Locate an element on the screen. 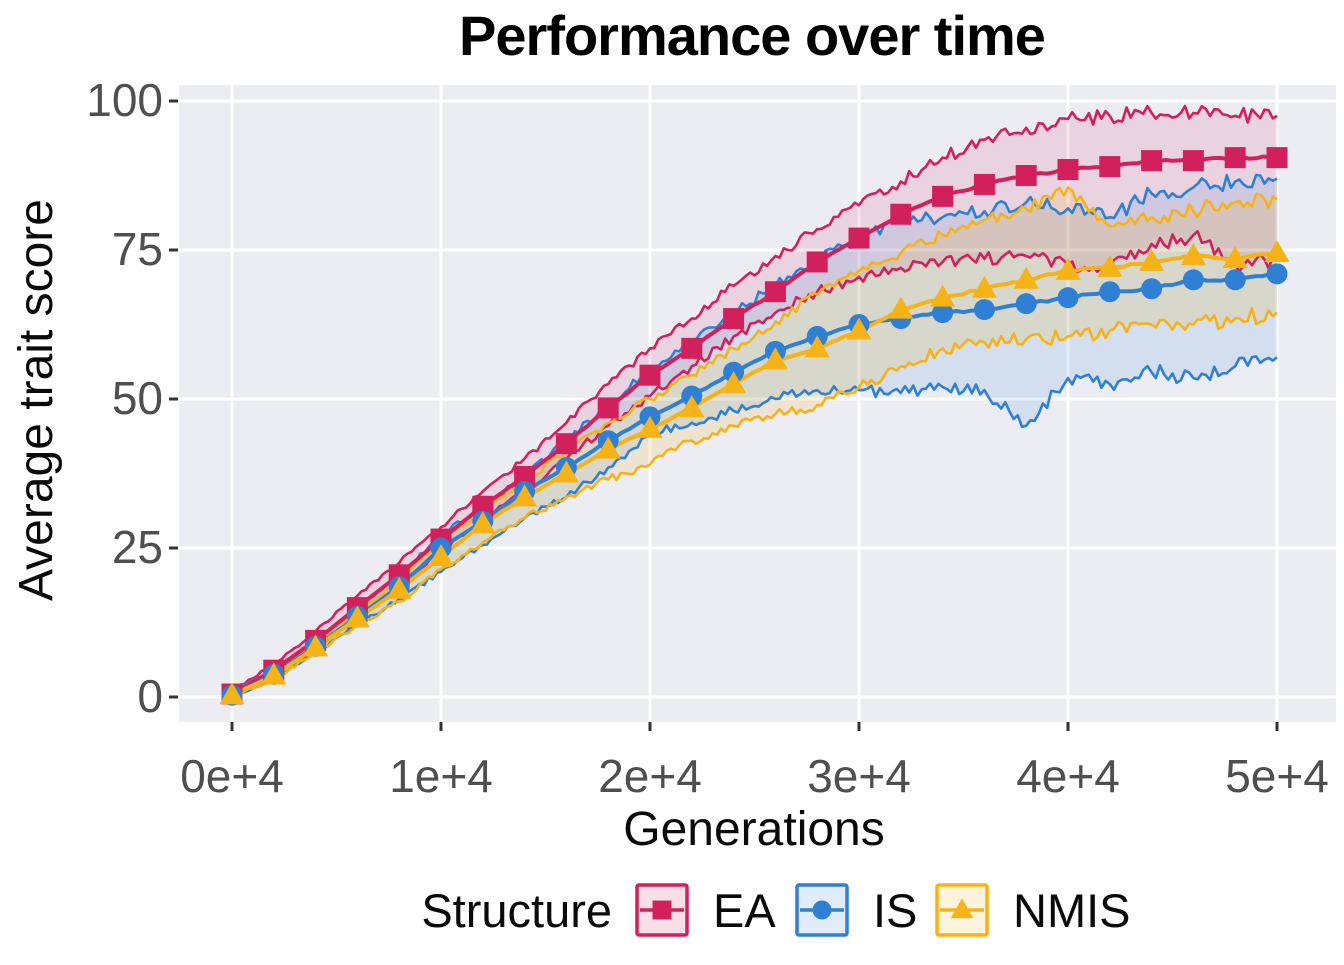  x-tick-label-3: 3e+4 is located at coordinates (859, 776).